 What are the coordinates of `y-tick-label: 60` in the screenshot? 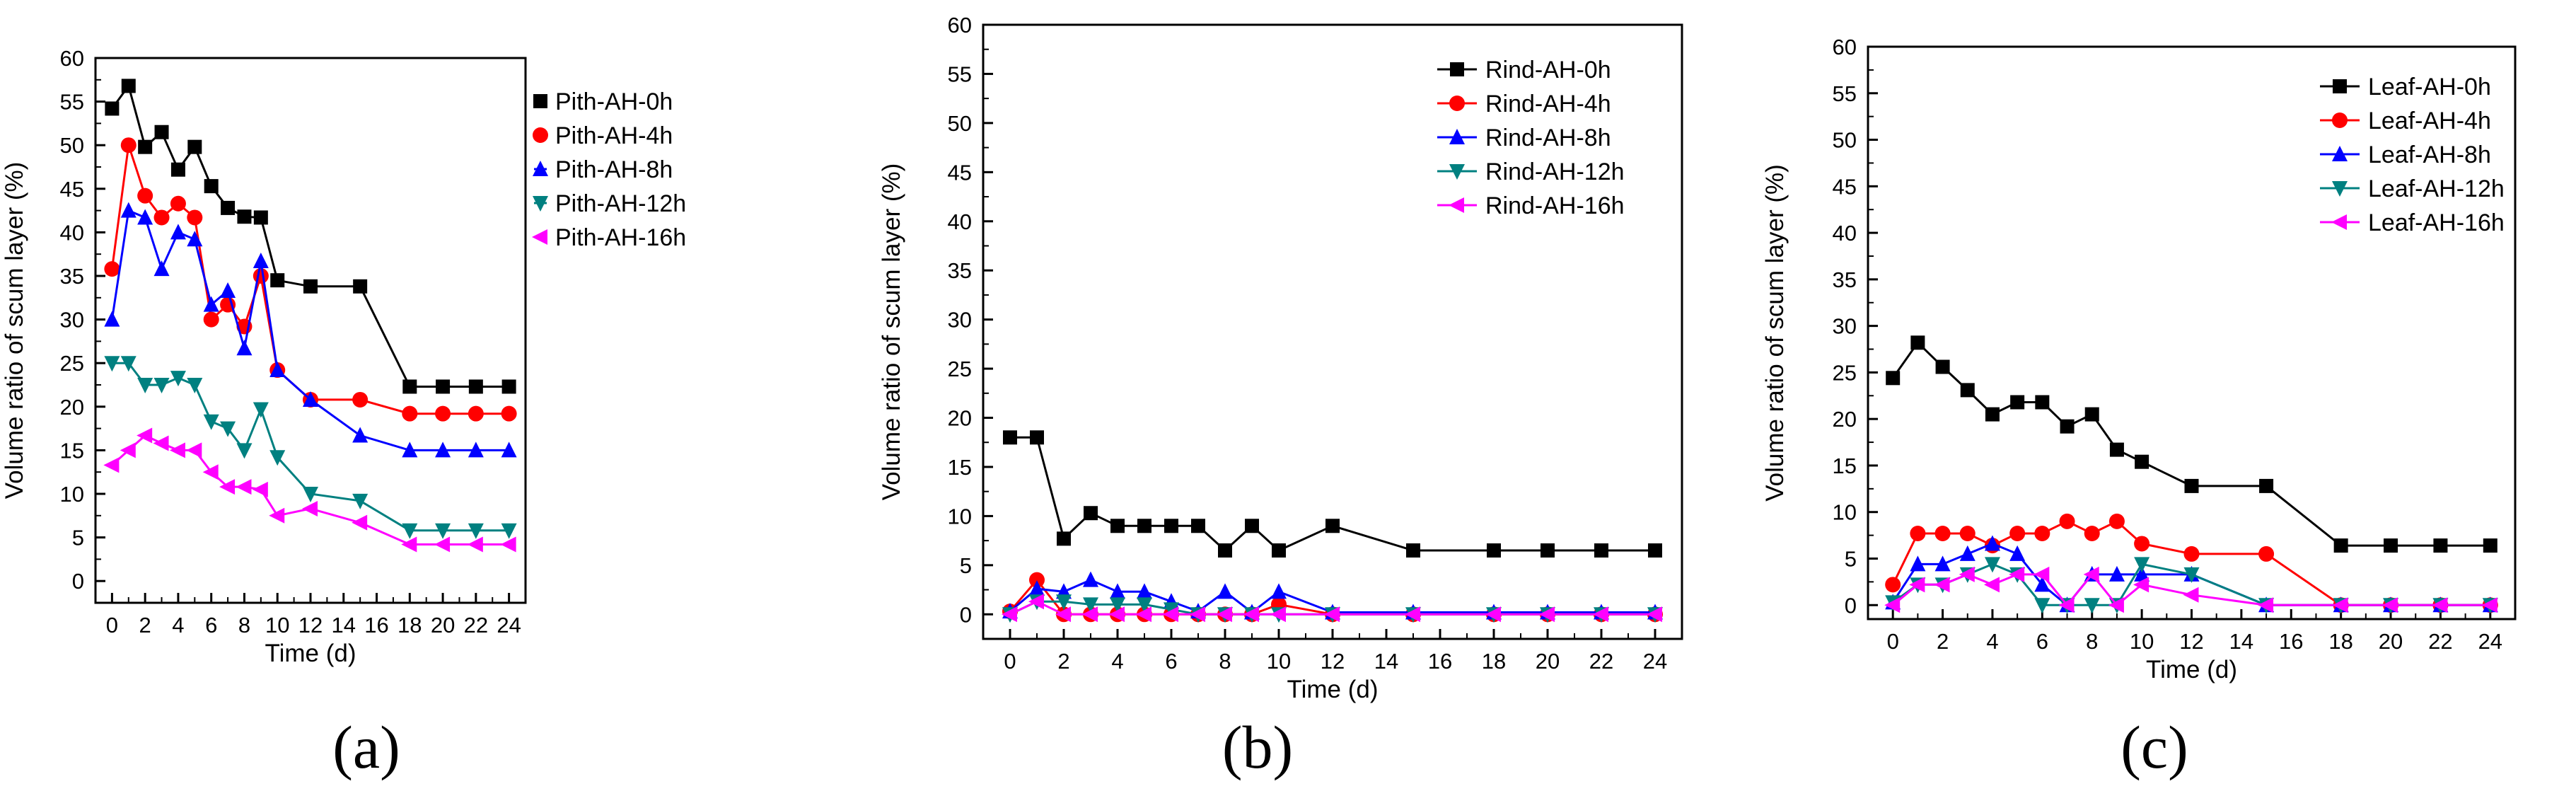 It's located at (72, 59).